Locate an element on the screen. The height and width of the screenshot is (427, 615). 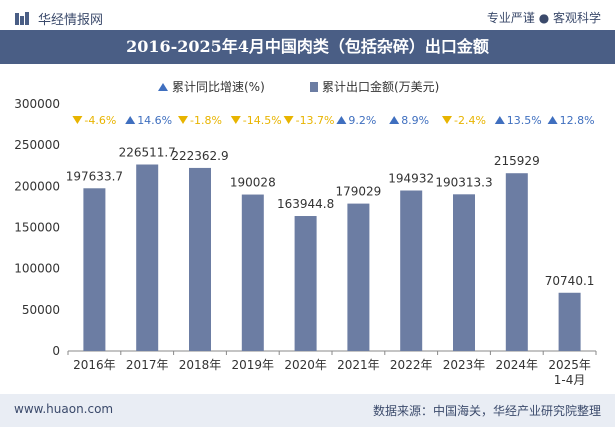
legend-amount-label: 累计出口金额(万美元) is located at coordinates (380, 86).